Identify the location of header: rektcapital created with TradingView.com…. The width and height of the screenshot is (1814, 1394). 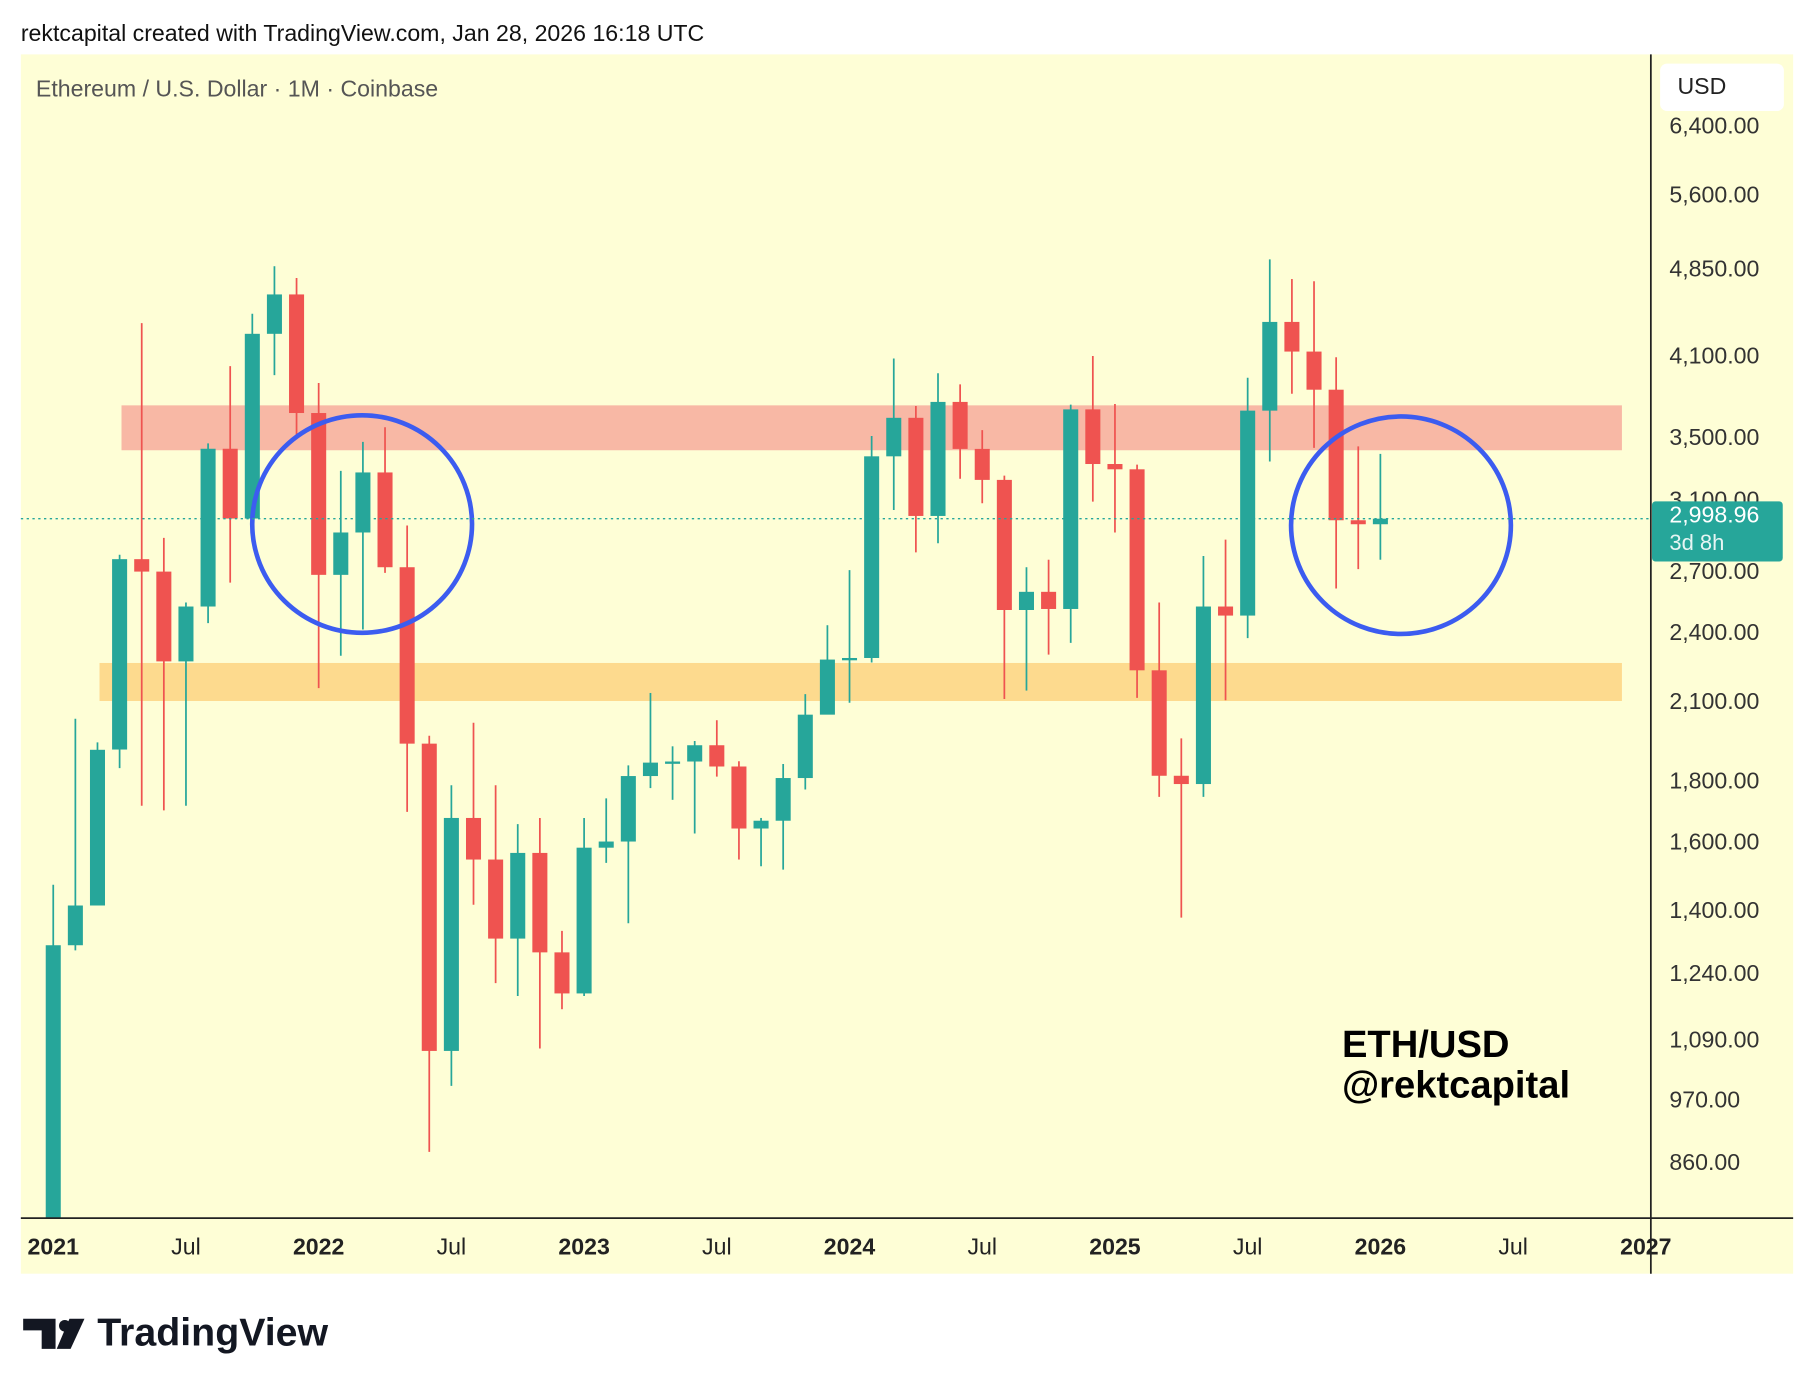
(362, 33).